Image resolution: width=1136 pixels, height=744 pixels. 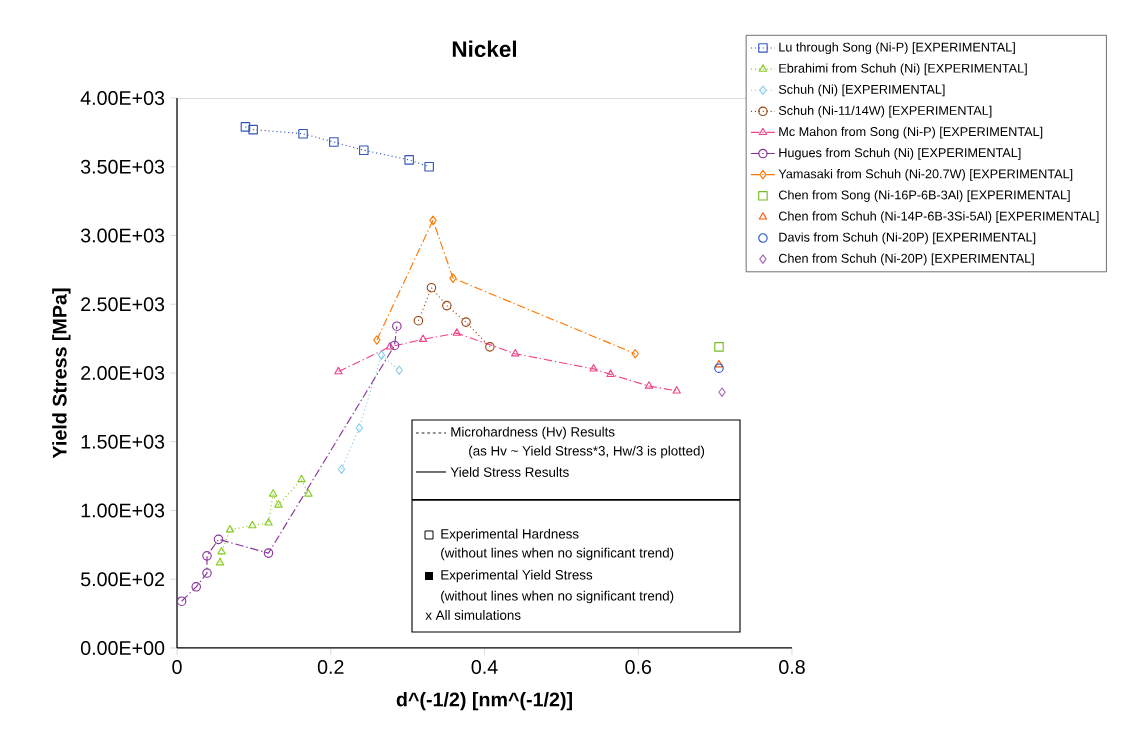 I want to click on y-tick-label: 4.00E+03, so click(x=122, y=98).